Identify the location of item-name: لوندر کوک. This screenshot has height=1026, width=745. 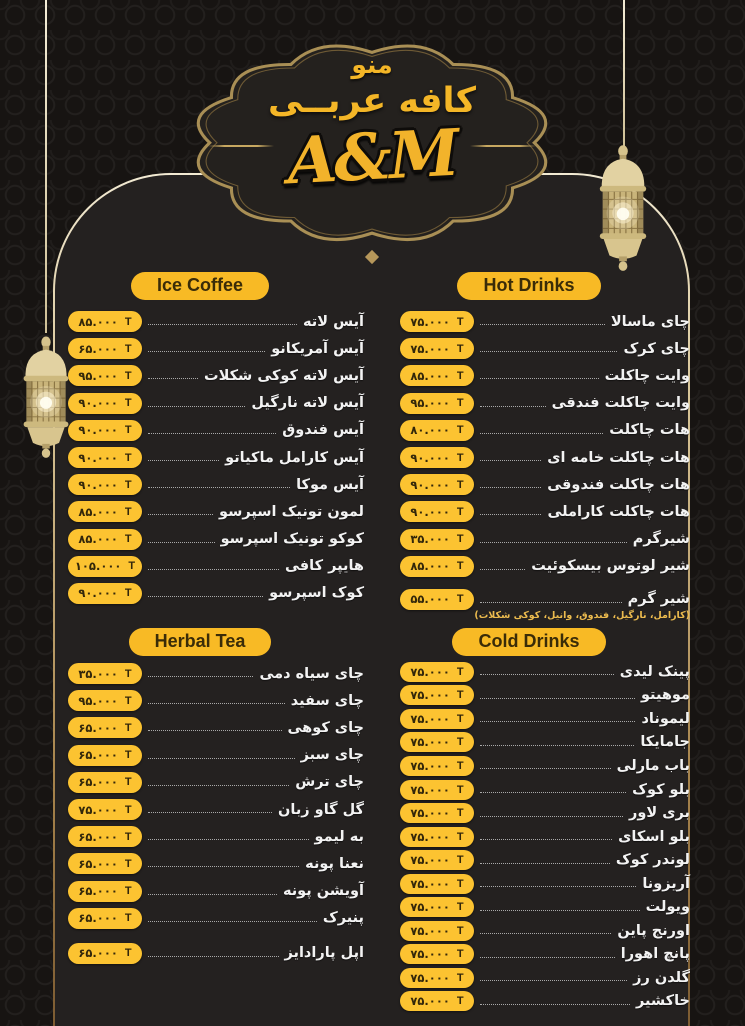
(652, 860).